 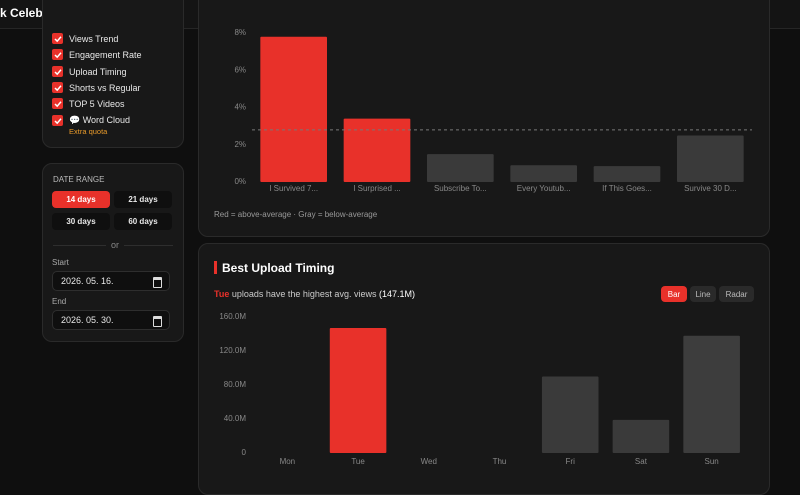 I want to click on y-tick-label: 2%, so click(x=240, y=144).